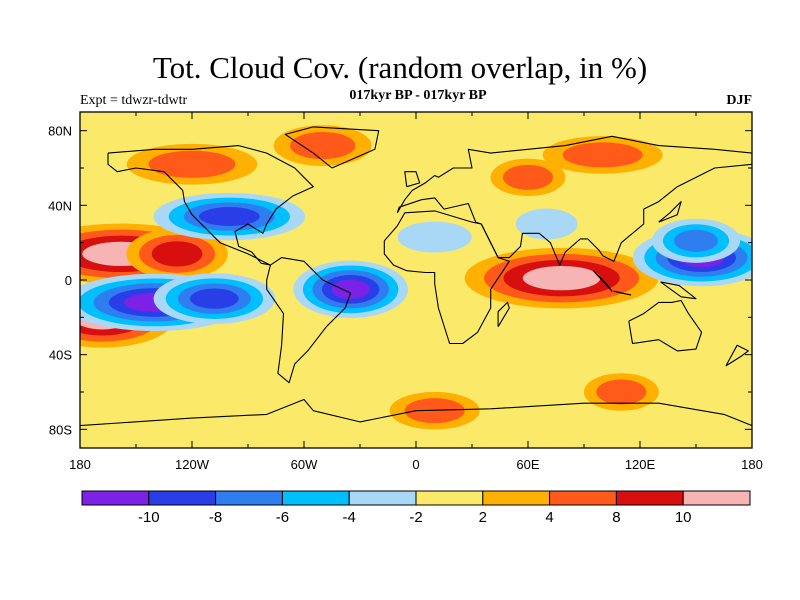 The image size is (800, 600). What do you see at coordinates (192, 464) in the screenshot?
I see `x-tick-label: 120W` at bounding box center [192, 464].